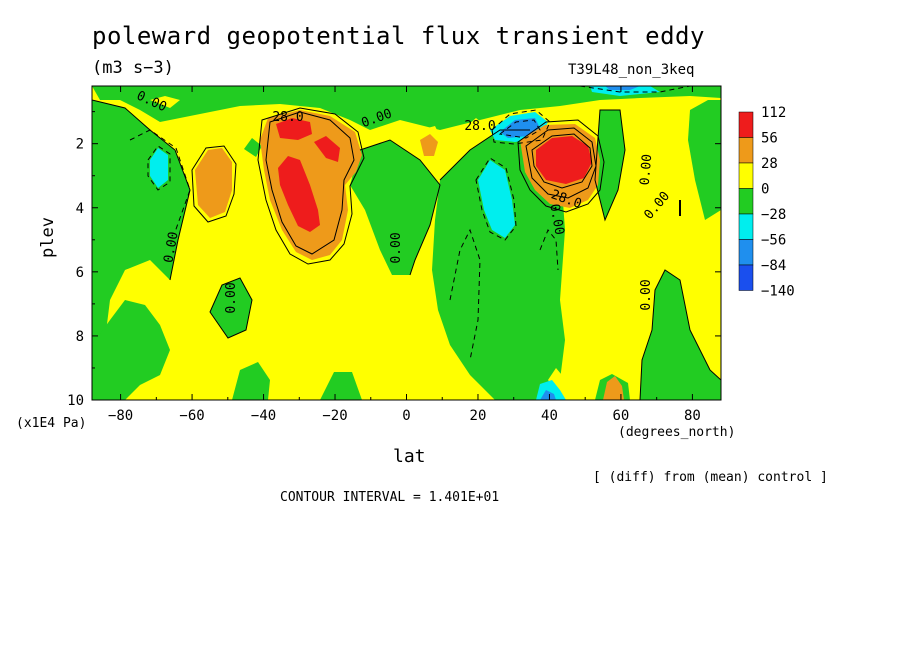 The image size is (904, 654). Describe the element at coordinates (120, 416) in the screenshot. I see `x-tick-label: −80` at that location.